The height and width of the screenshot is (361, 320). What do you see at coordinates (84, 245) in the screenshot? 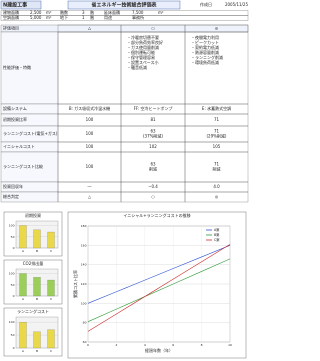
I see `y-tick-label: 160` at bounding box center [84, 245].